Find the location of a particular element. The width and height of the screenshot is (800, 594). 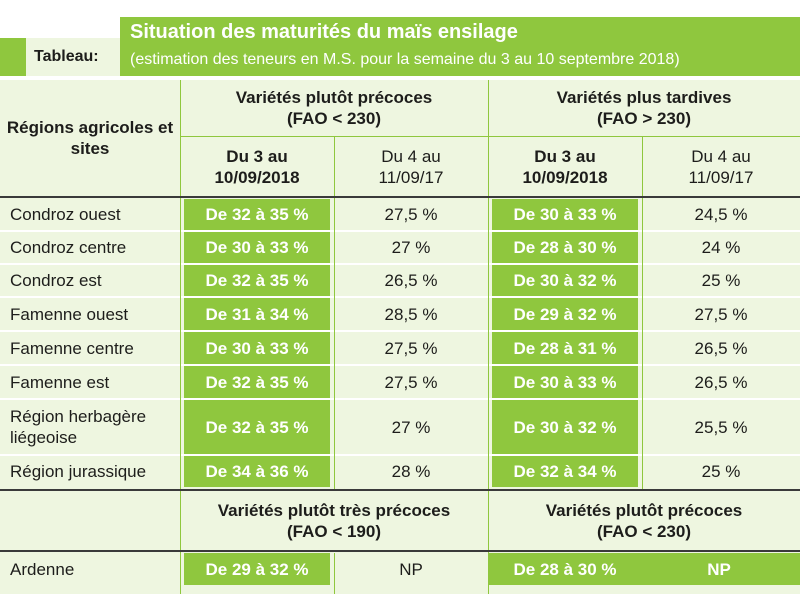

row-region: Condroz ouest is located at coordinates (65, 214).